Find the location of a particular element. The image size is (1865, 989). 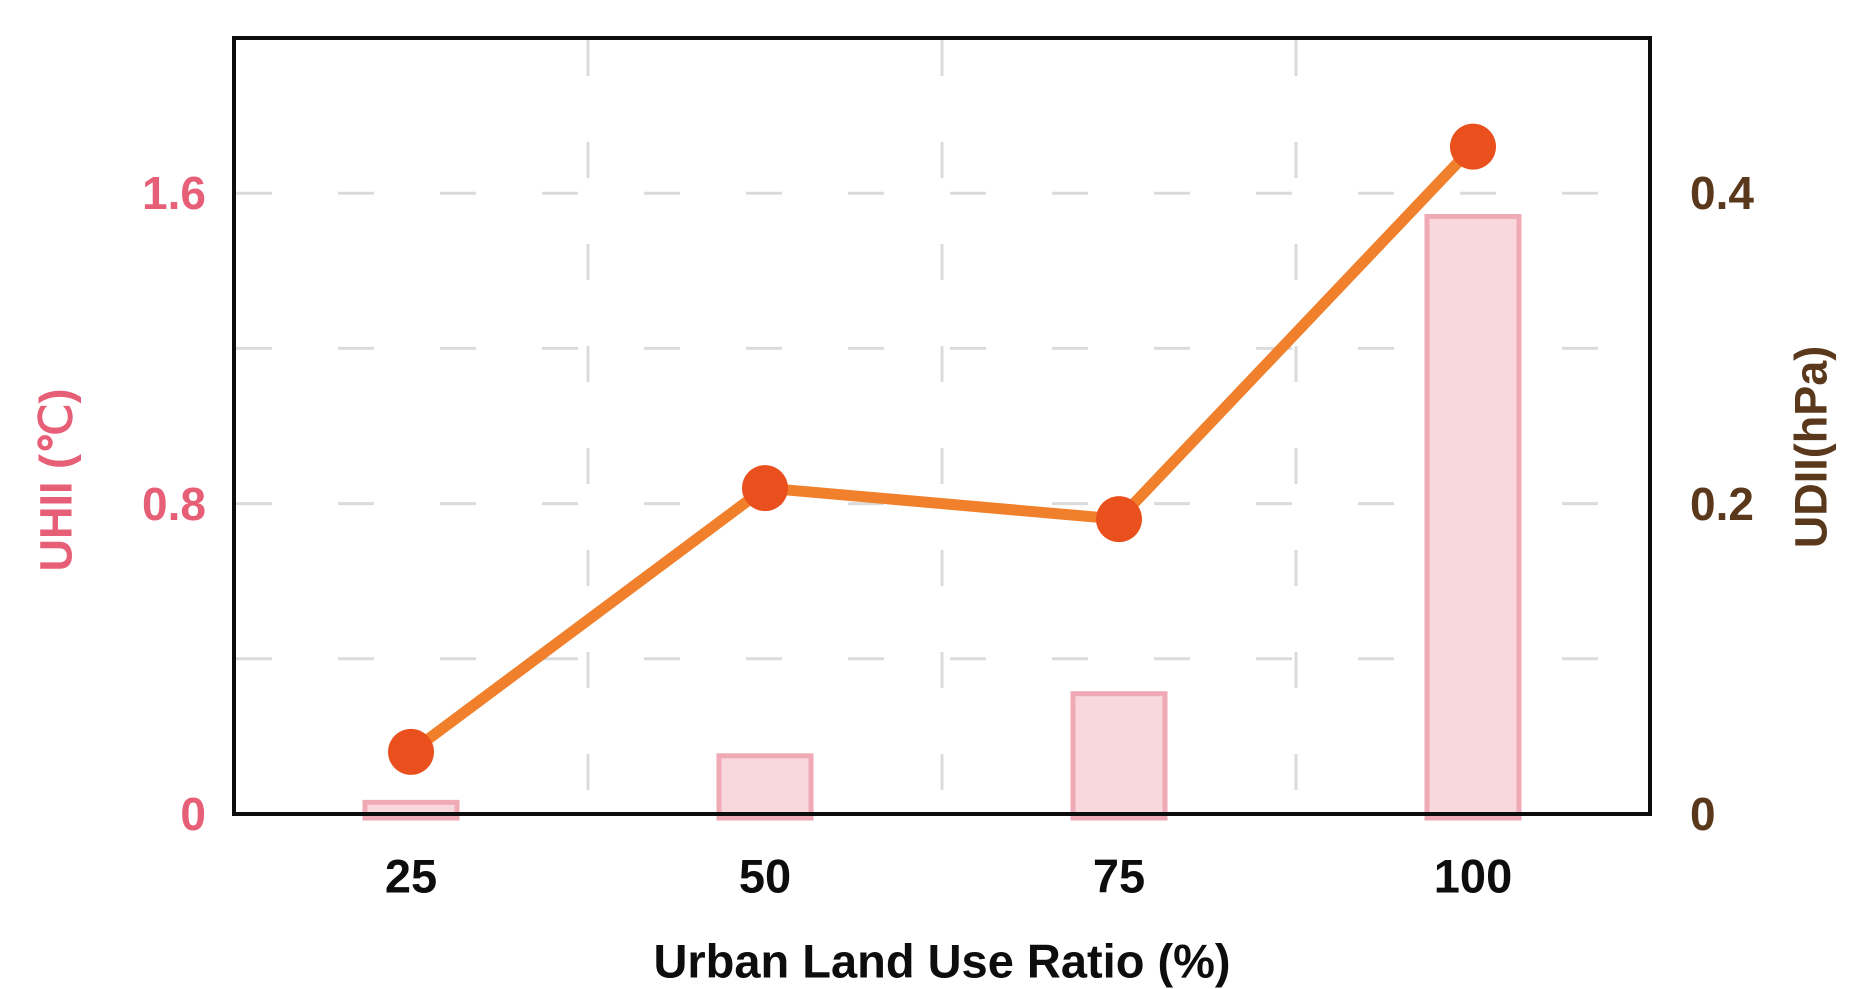

right-axis-tick-label: 0.2 is located at coordinates (1722, 503).